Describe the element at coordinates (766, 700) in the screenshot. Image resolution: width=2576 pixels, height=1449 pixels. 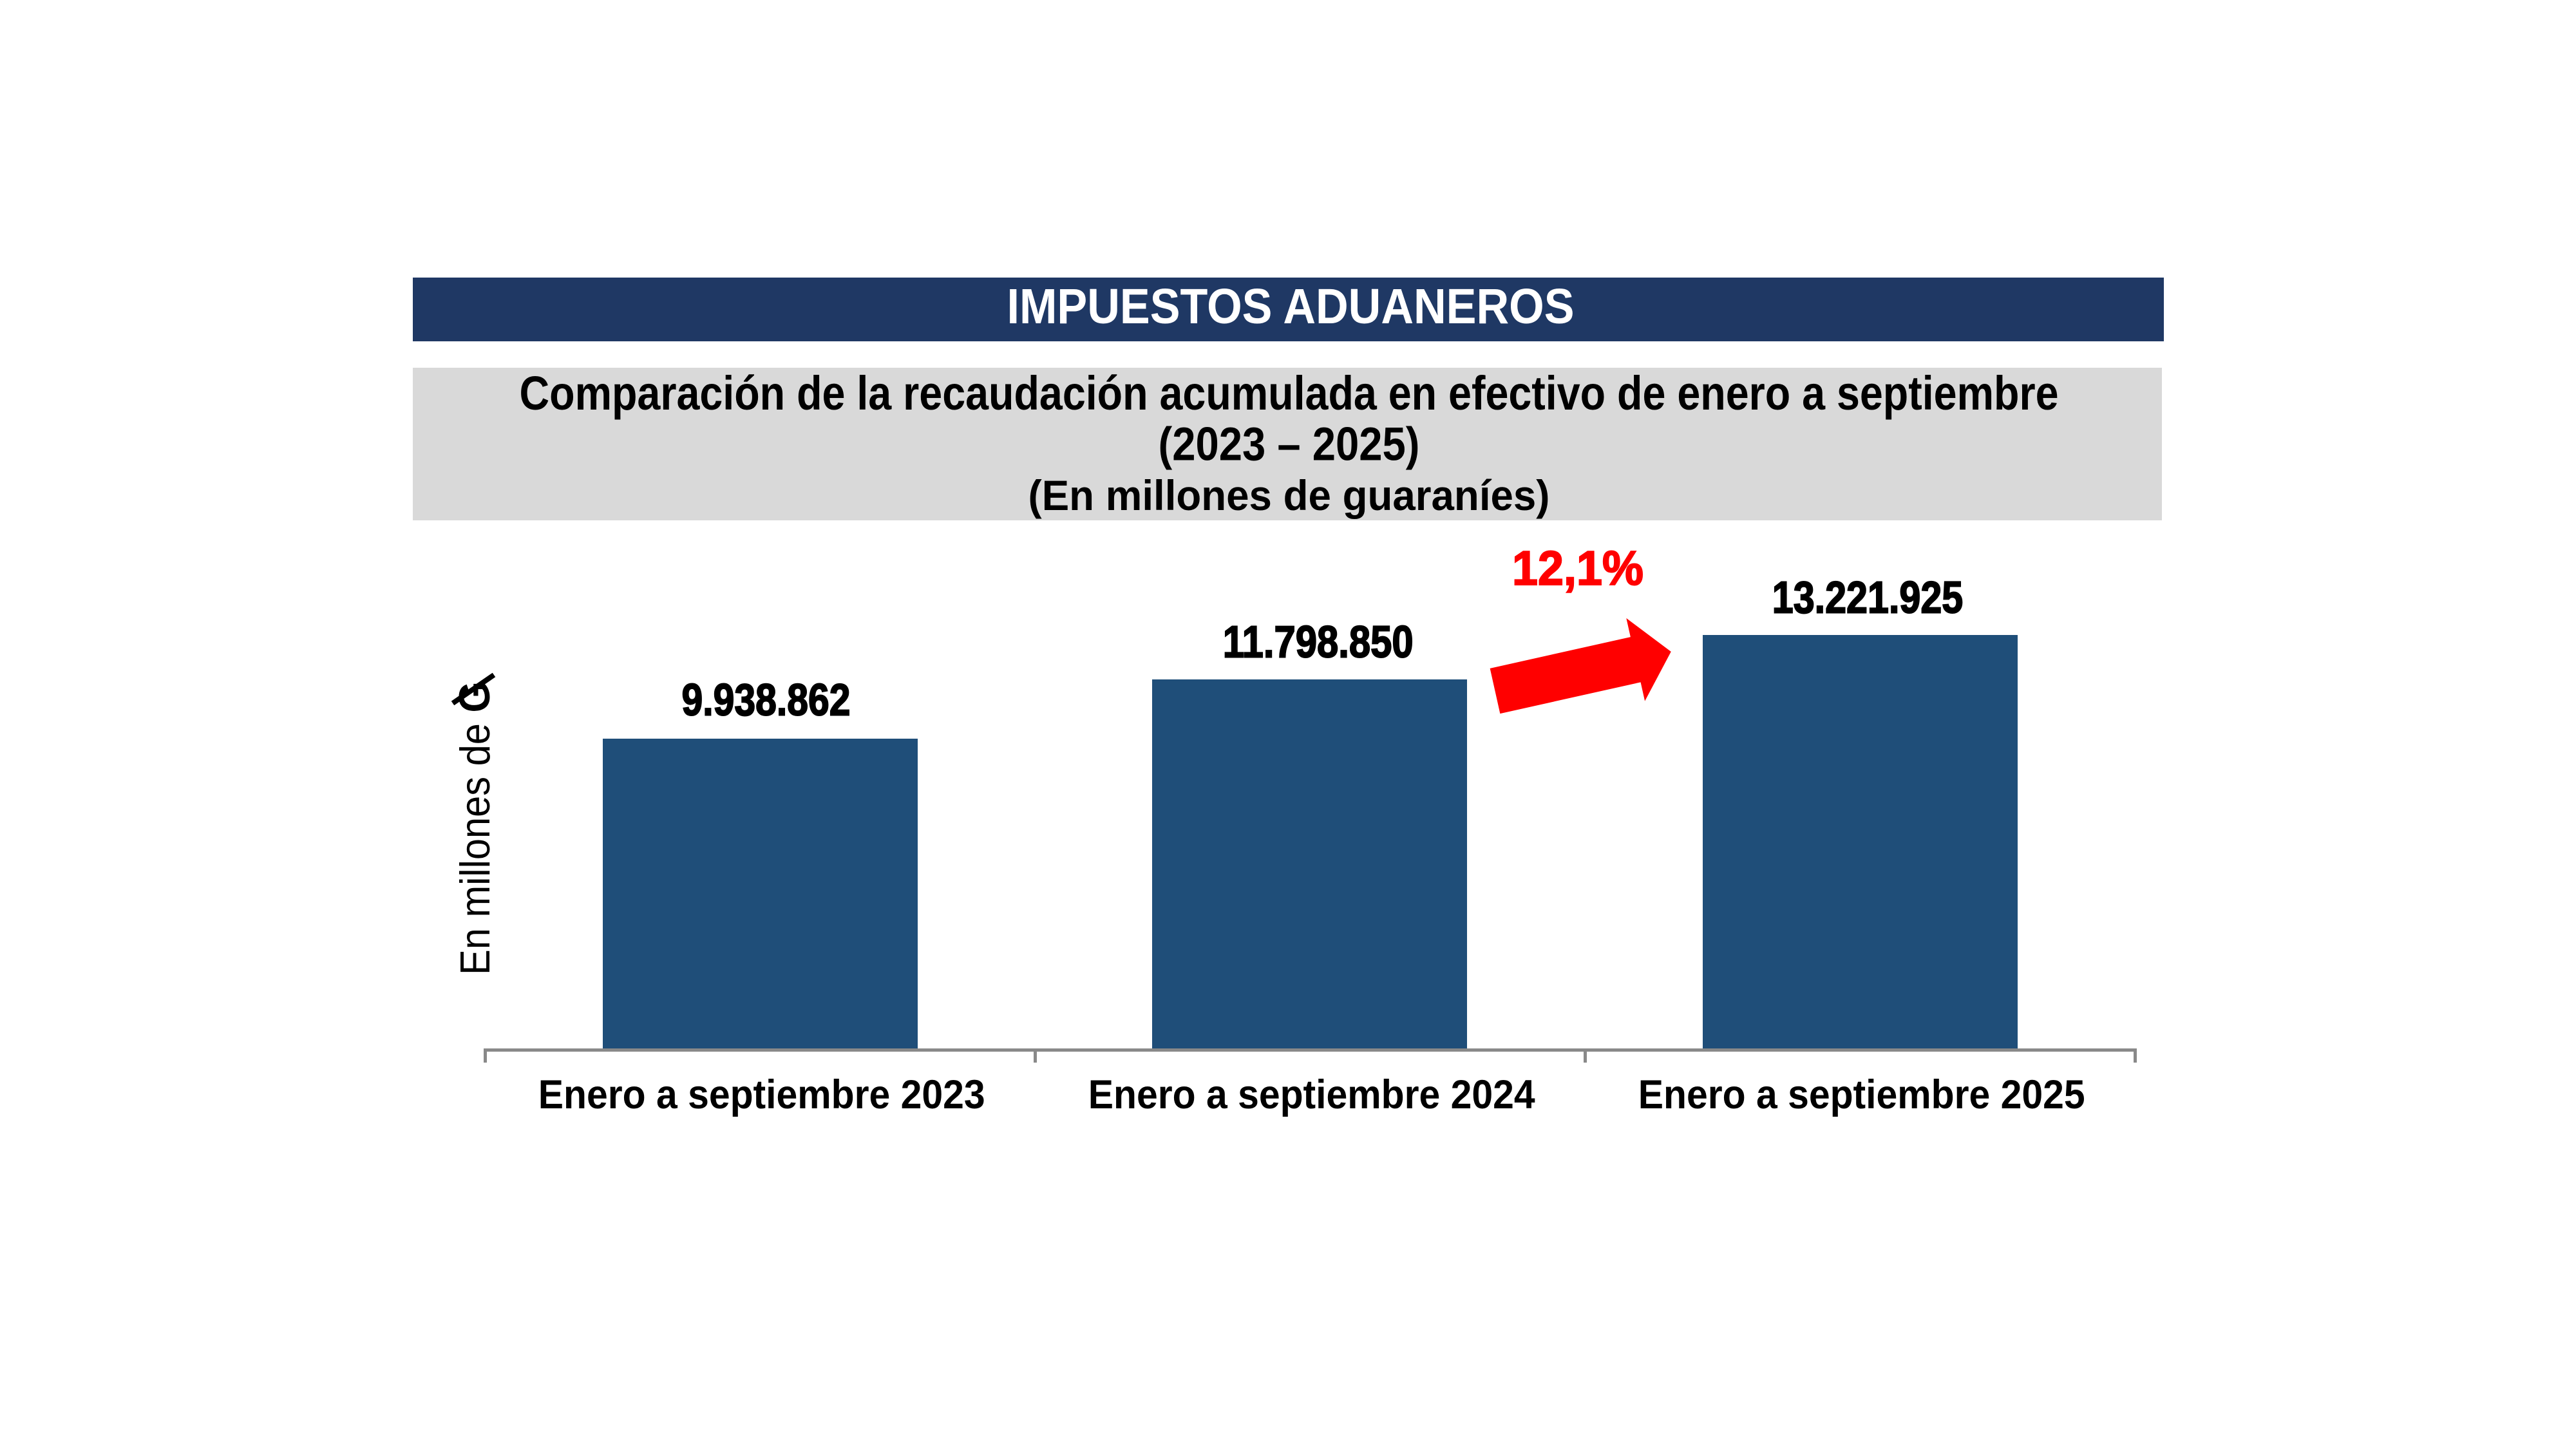
I see `svg-text: 9.938.862` at that location.